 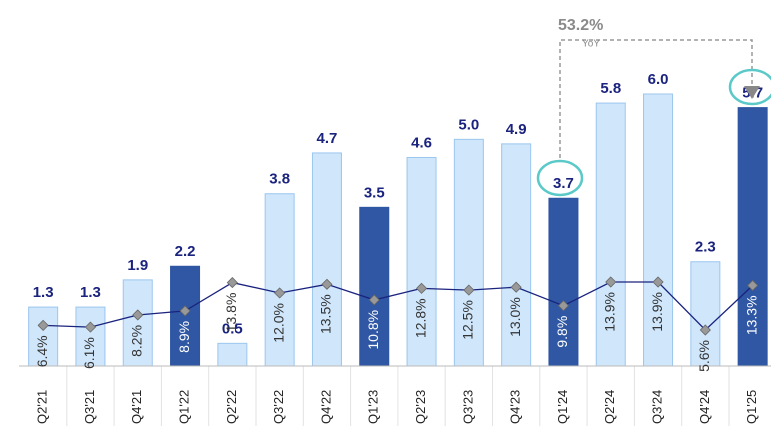 I want to click on line-value-label: 13.0%, so click(x=515, y=317).